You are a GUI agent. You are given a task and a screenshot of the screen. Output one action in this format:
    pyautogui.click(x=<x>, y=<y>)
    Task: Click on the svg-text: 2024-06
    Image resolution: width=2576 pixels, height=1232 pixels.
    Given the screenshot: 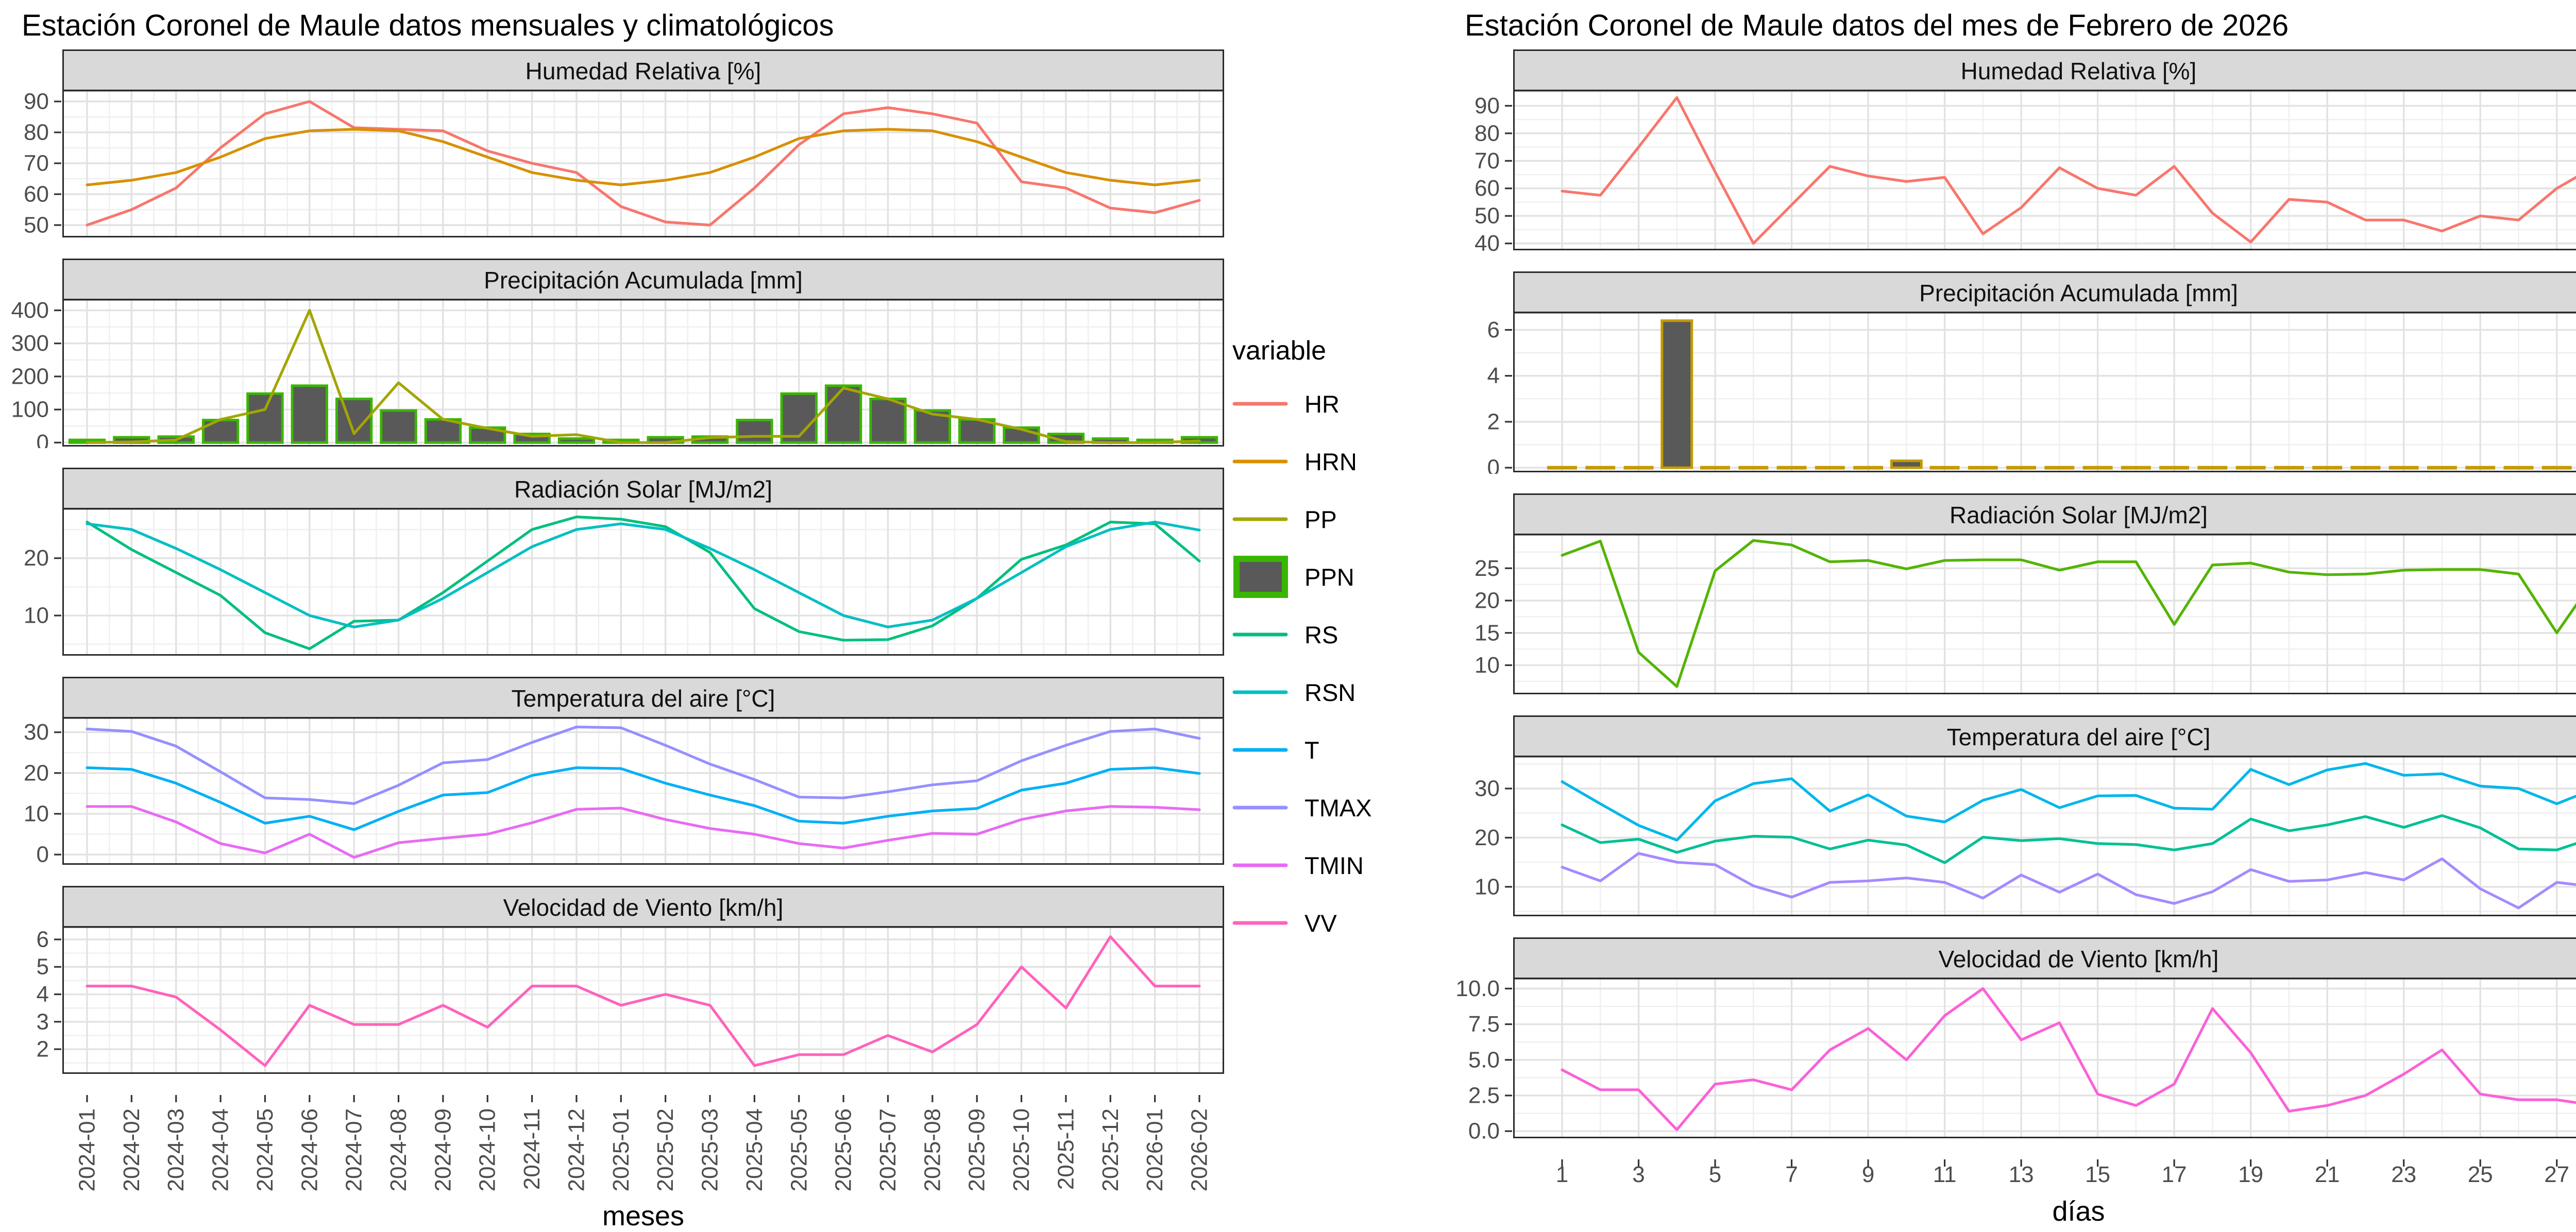 What is the action you would take?
    pyautogui.click(x=309, y=1149)
    